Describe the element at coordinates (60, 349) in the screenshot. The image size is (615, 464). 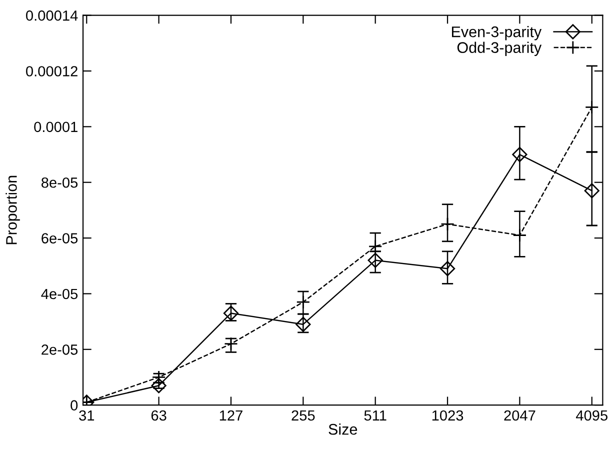
I see `y-tick-label: 2e-05` at that location.